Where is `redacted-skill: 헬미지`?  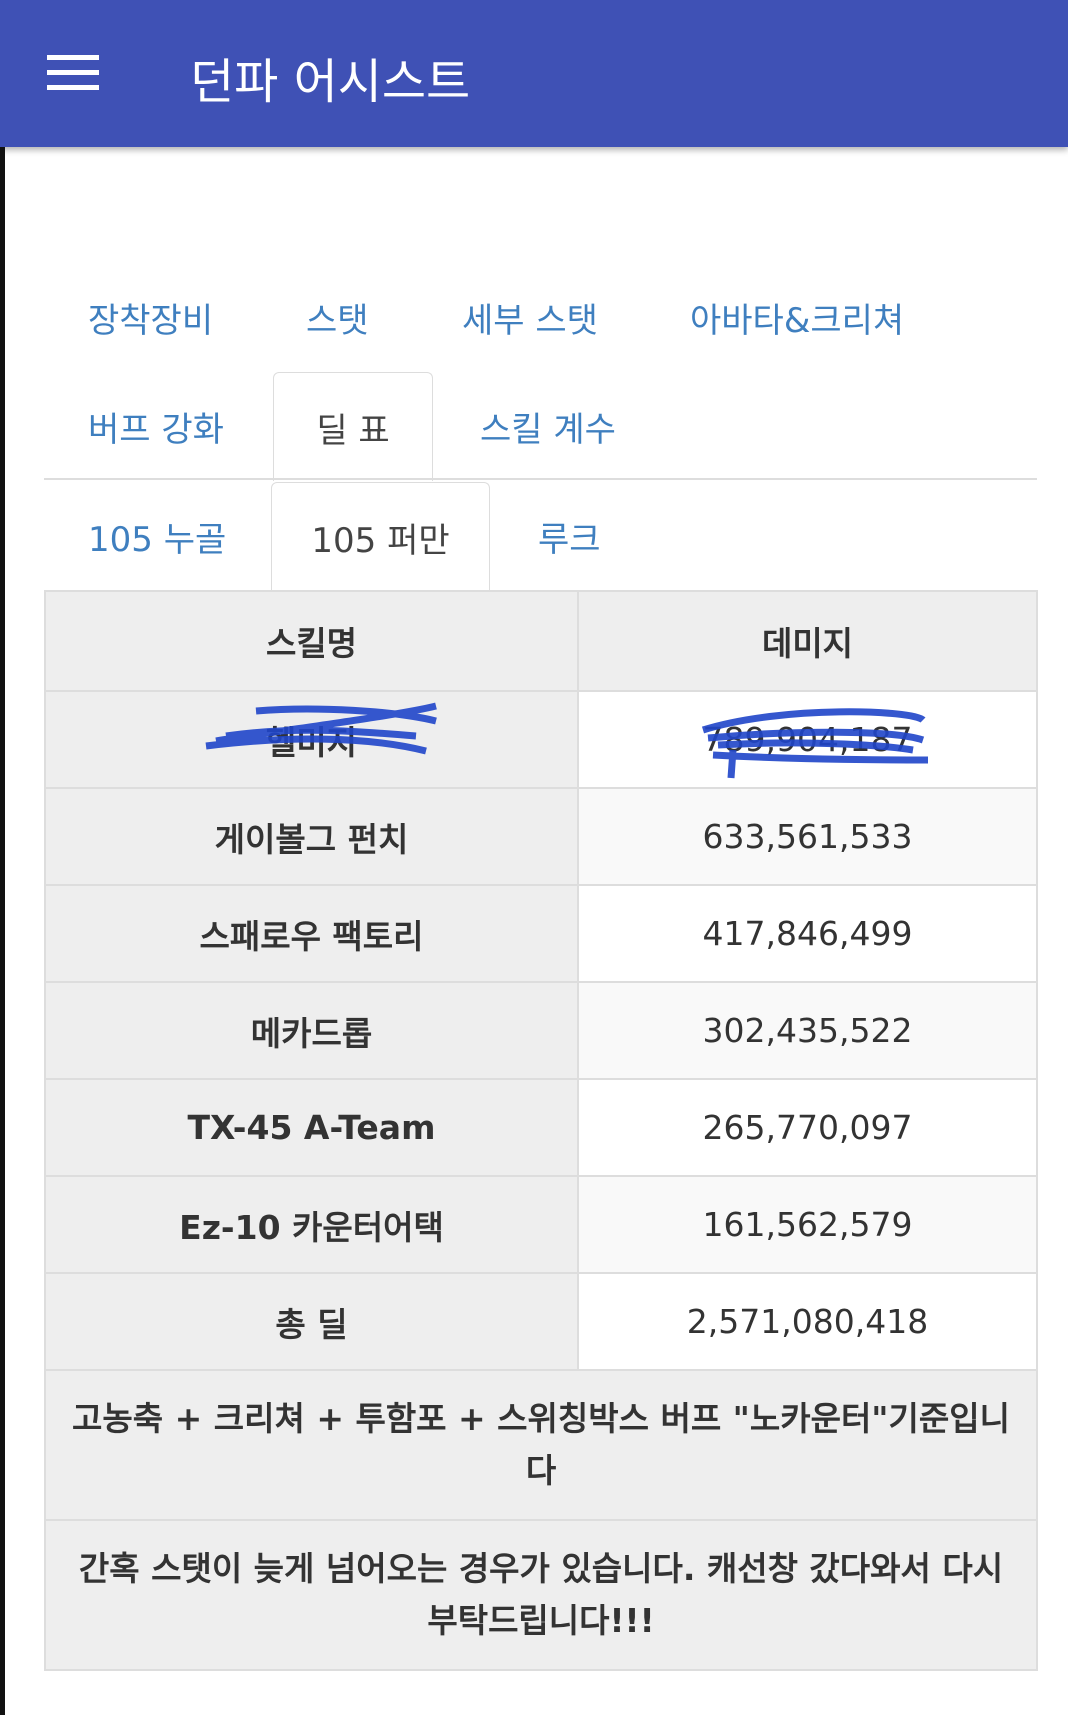
redacted-skill: 헬미지 is located at coordinates (321, 733).